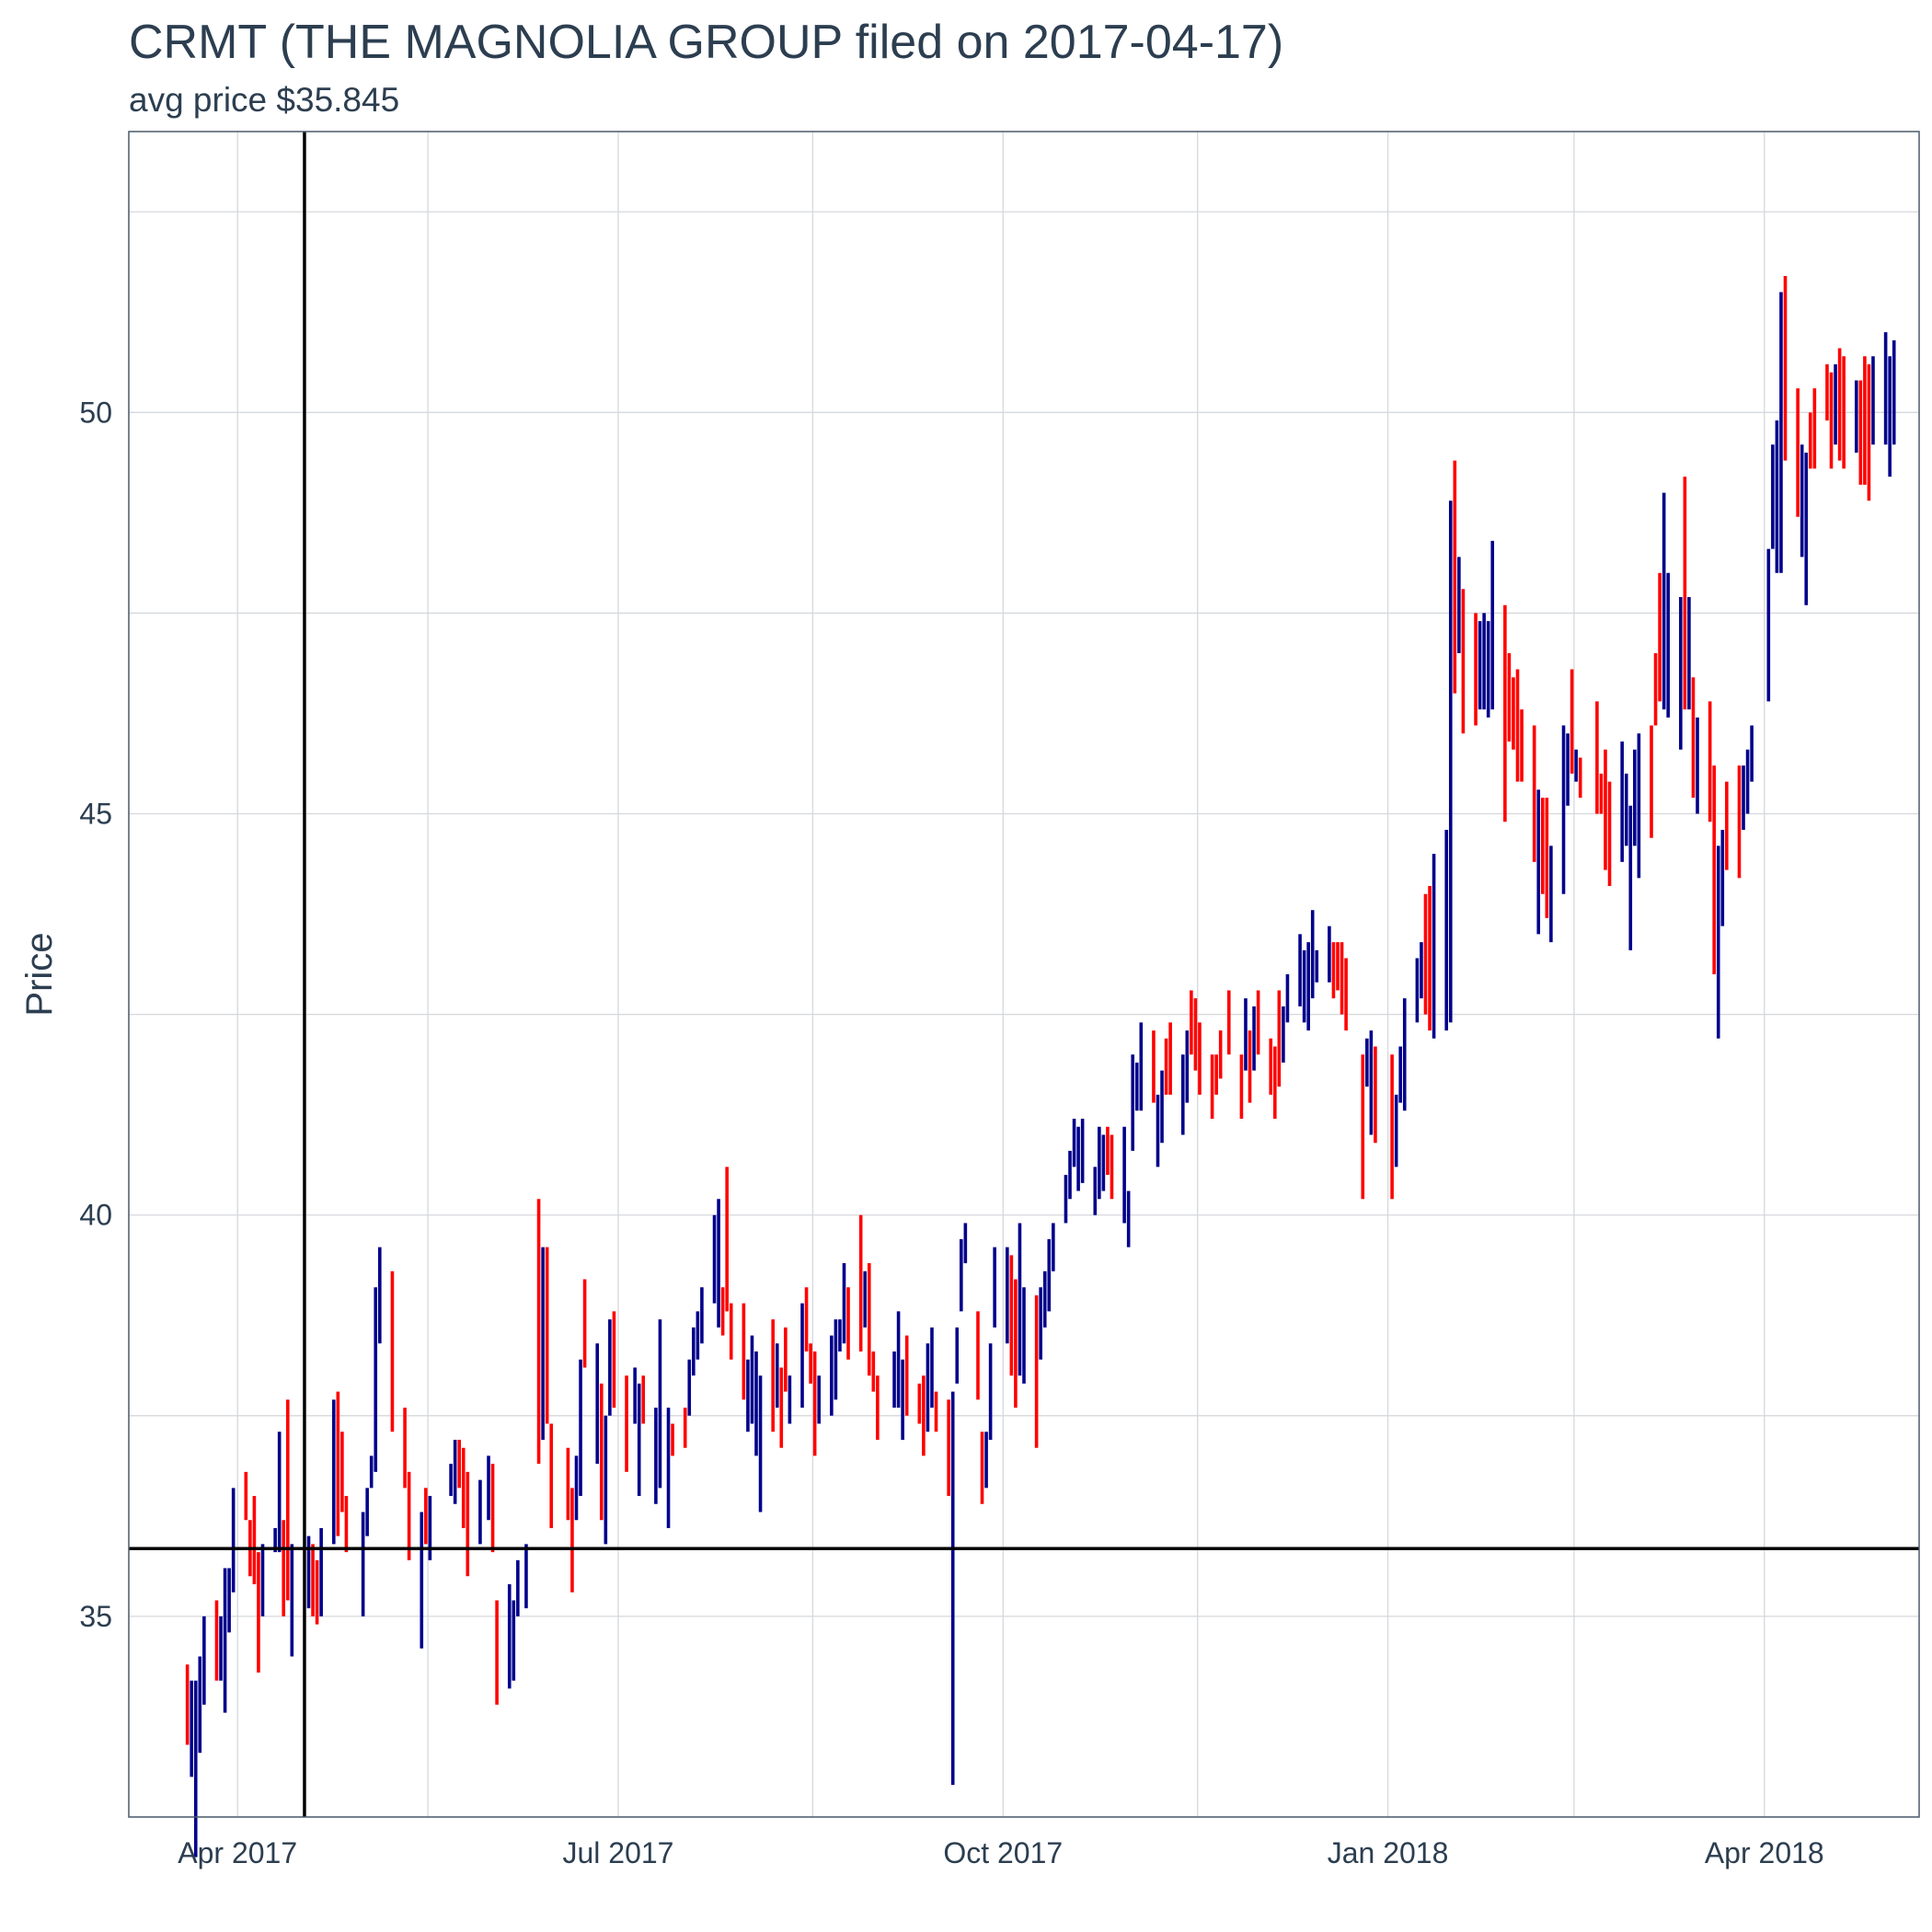  Describe the element at coordinates (617, 1852) in the screenshot. I see `x-tick-label: Jul 2017` at that location.